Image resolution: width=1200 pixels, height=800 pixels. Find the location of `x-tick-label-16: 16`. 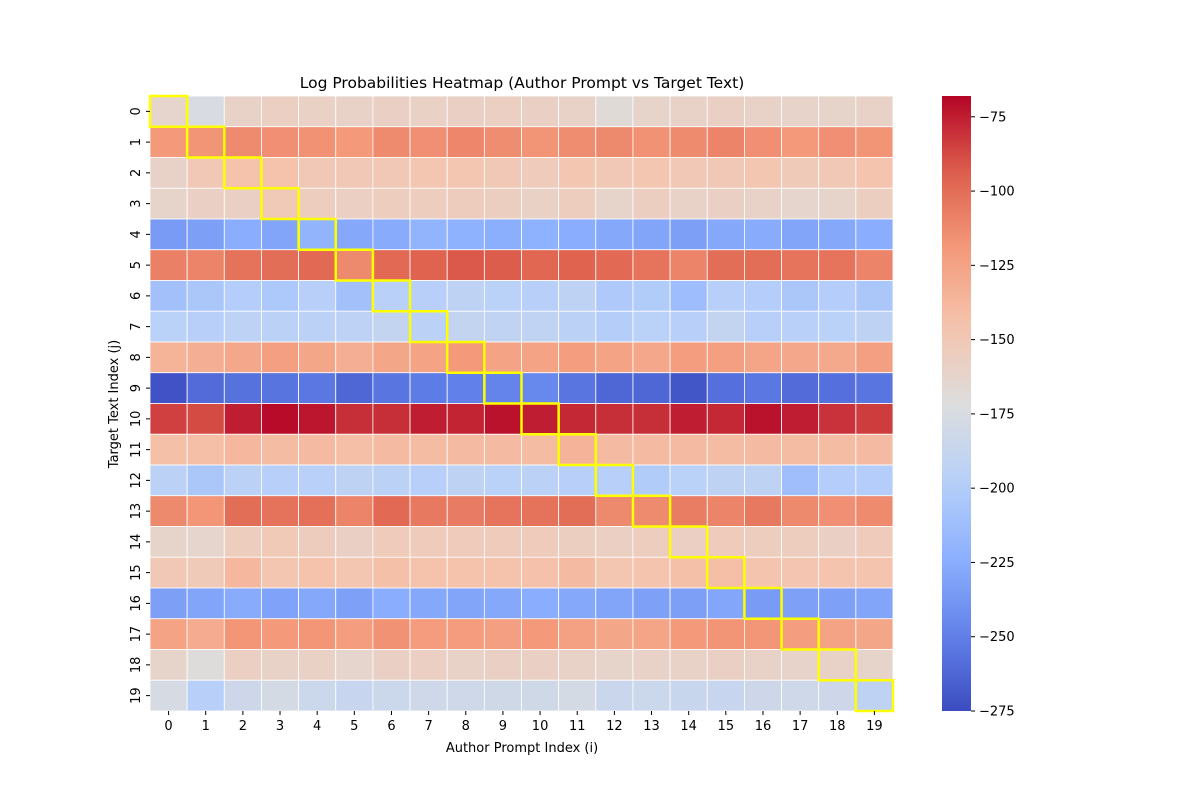

x-tick-label-16: 16 is located at coordinates (763, 726).